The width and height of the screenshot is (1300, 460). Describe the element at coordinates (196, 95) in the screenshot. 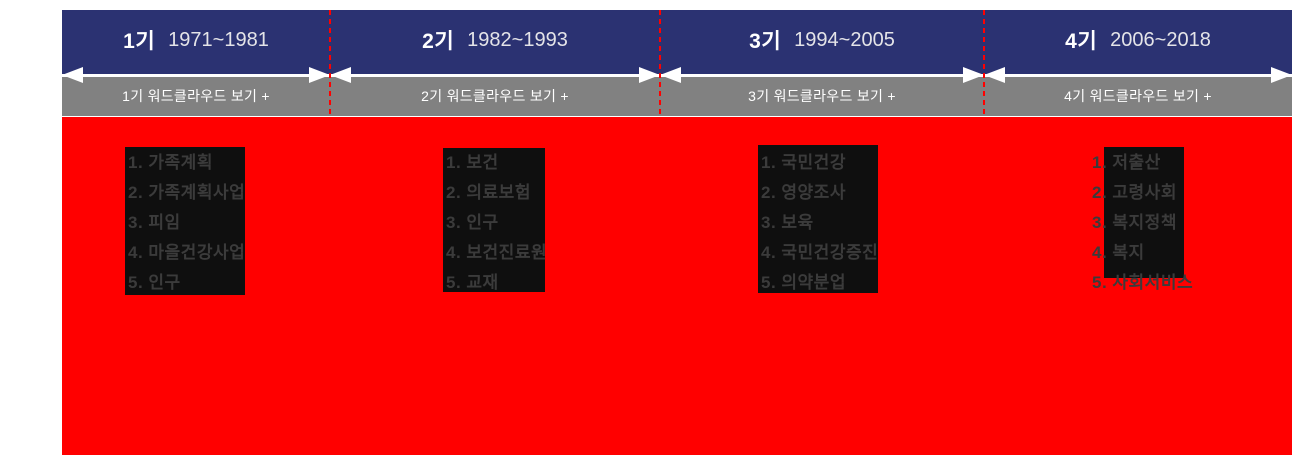

I see `wordcloud-toggle-1: 1기 워드클라우드 보기 +` at that location.